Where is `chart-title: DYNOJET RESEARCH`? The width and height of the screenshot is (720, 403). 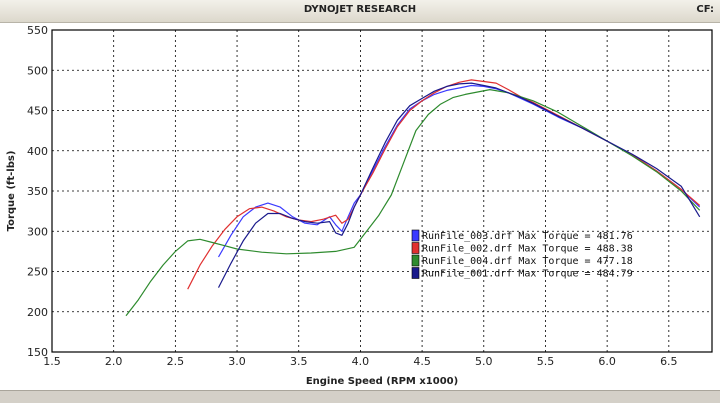
chart-title: DYNOJET RESEARCH is located at coordinates (360, 9).